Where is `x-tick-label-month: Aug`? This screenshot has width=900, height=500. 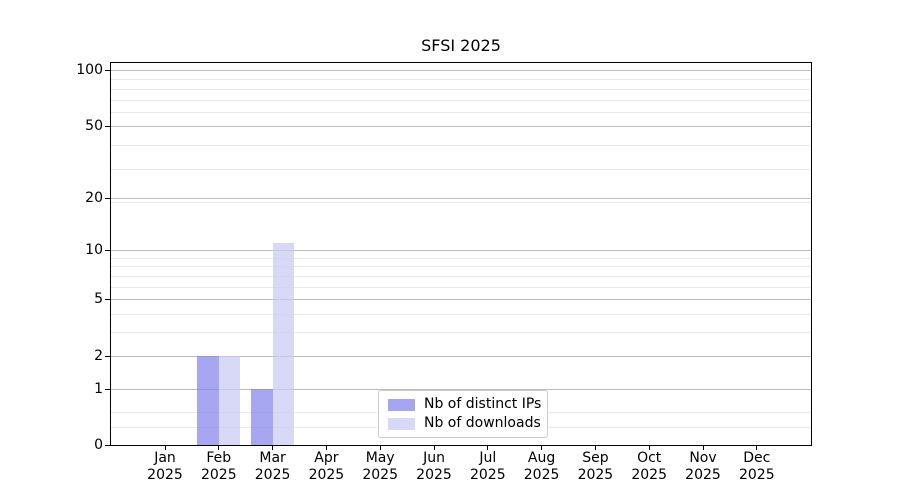 x-tick-label-month: Aug is located at coordinates (541, 458).